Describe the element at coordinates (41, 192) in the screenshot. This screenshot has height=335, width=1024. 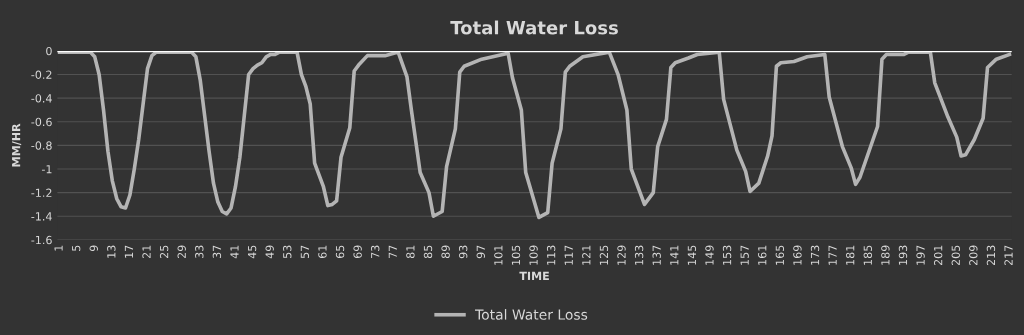
I see `y-tick-label: -1.2` at that location.